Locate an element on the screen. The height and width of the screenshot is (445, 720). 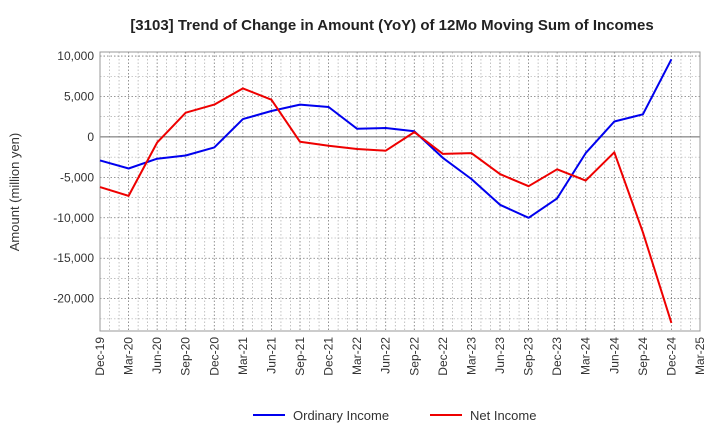
x-tick-label: Sep-23 is located at coordinates (529, 356).